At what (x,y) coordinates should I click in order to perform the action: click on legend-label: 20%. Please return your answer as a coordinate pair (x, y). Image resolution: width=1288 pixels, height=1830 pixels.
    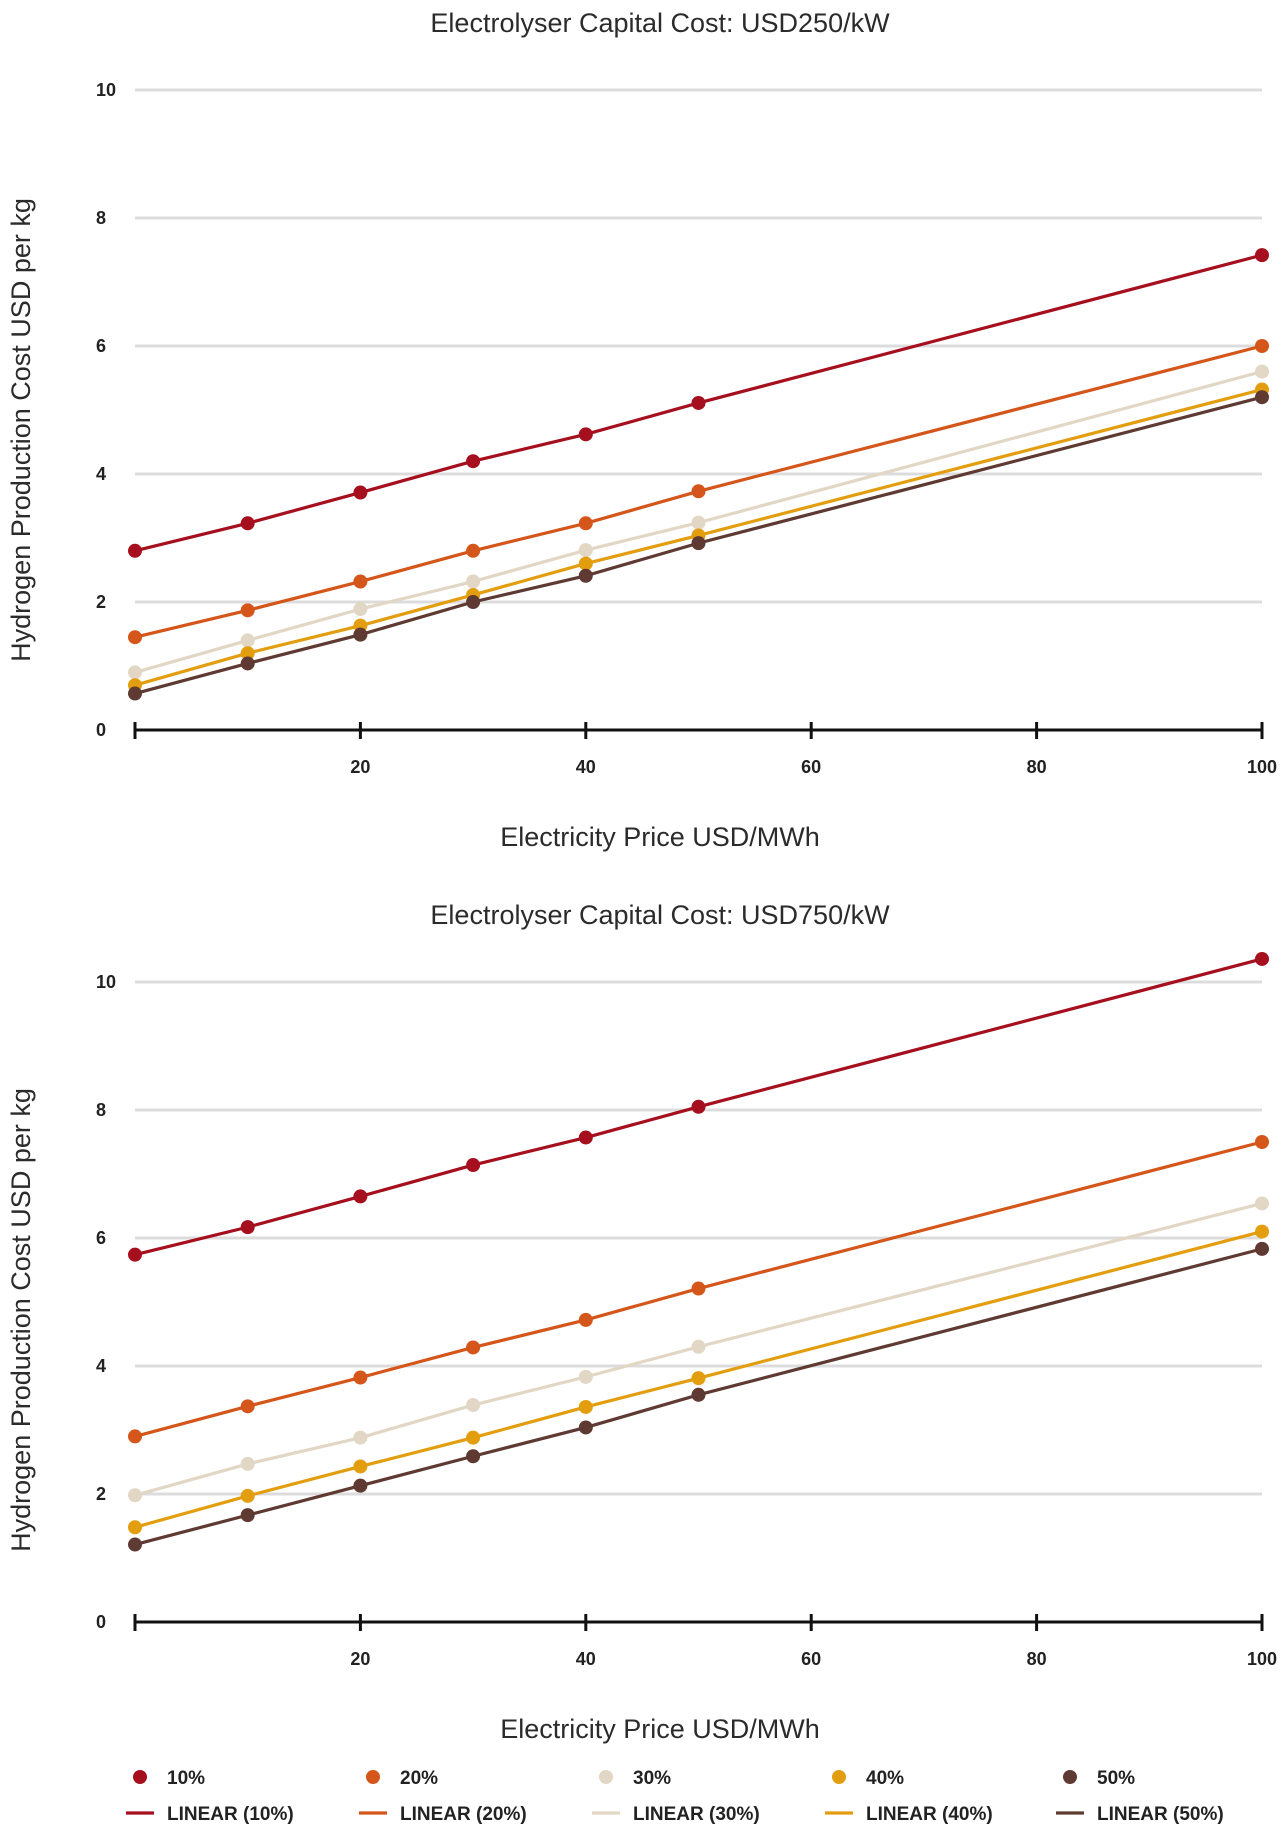
    Looking at the image, I should click on (419, 1778).